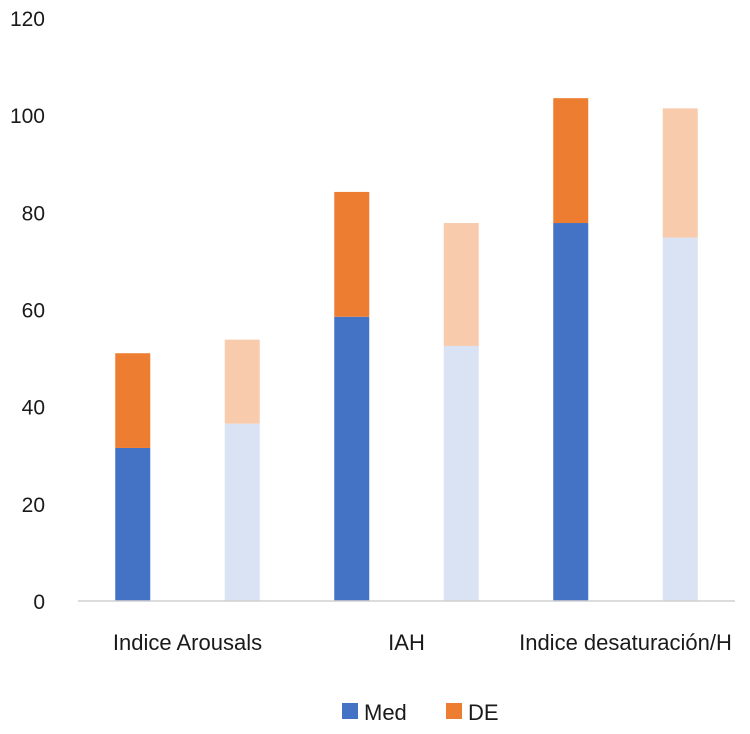  Describe the element at coordinates (39, 602) in the screenshot. I see `y-tick-label: 0` at that location.